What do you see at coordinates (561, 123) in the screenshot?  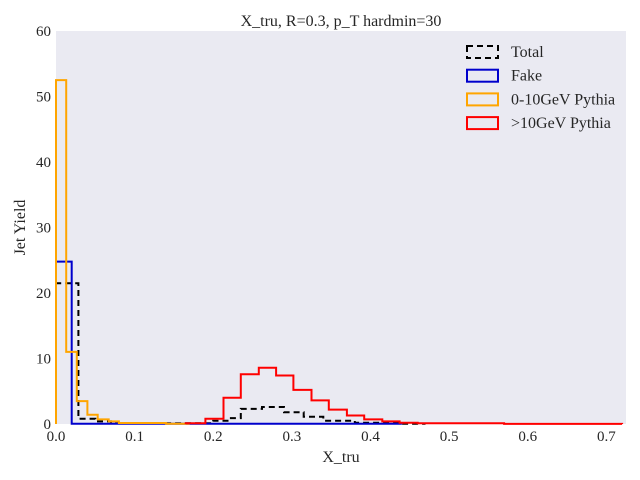 I see `legend-label: >10GeV Pythia` at bounding box center [561, 123].